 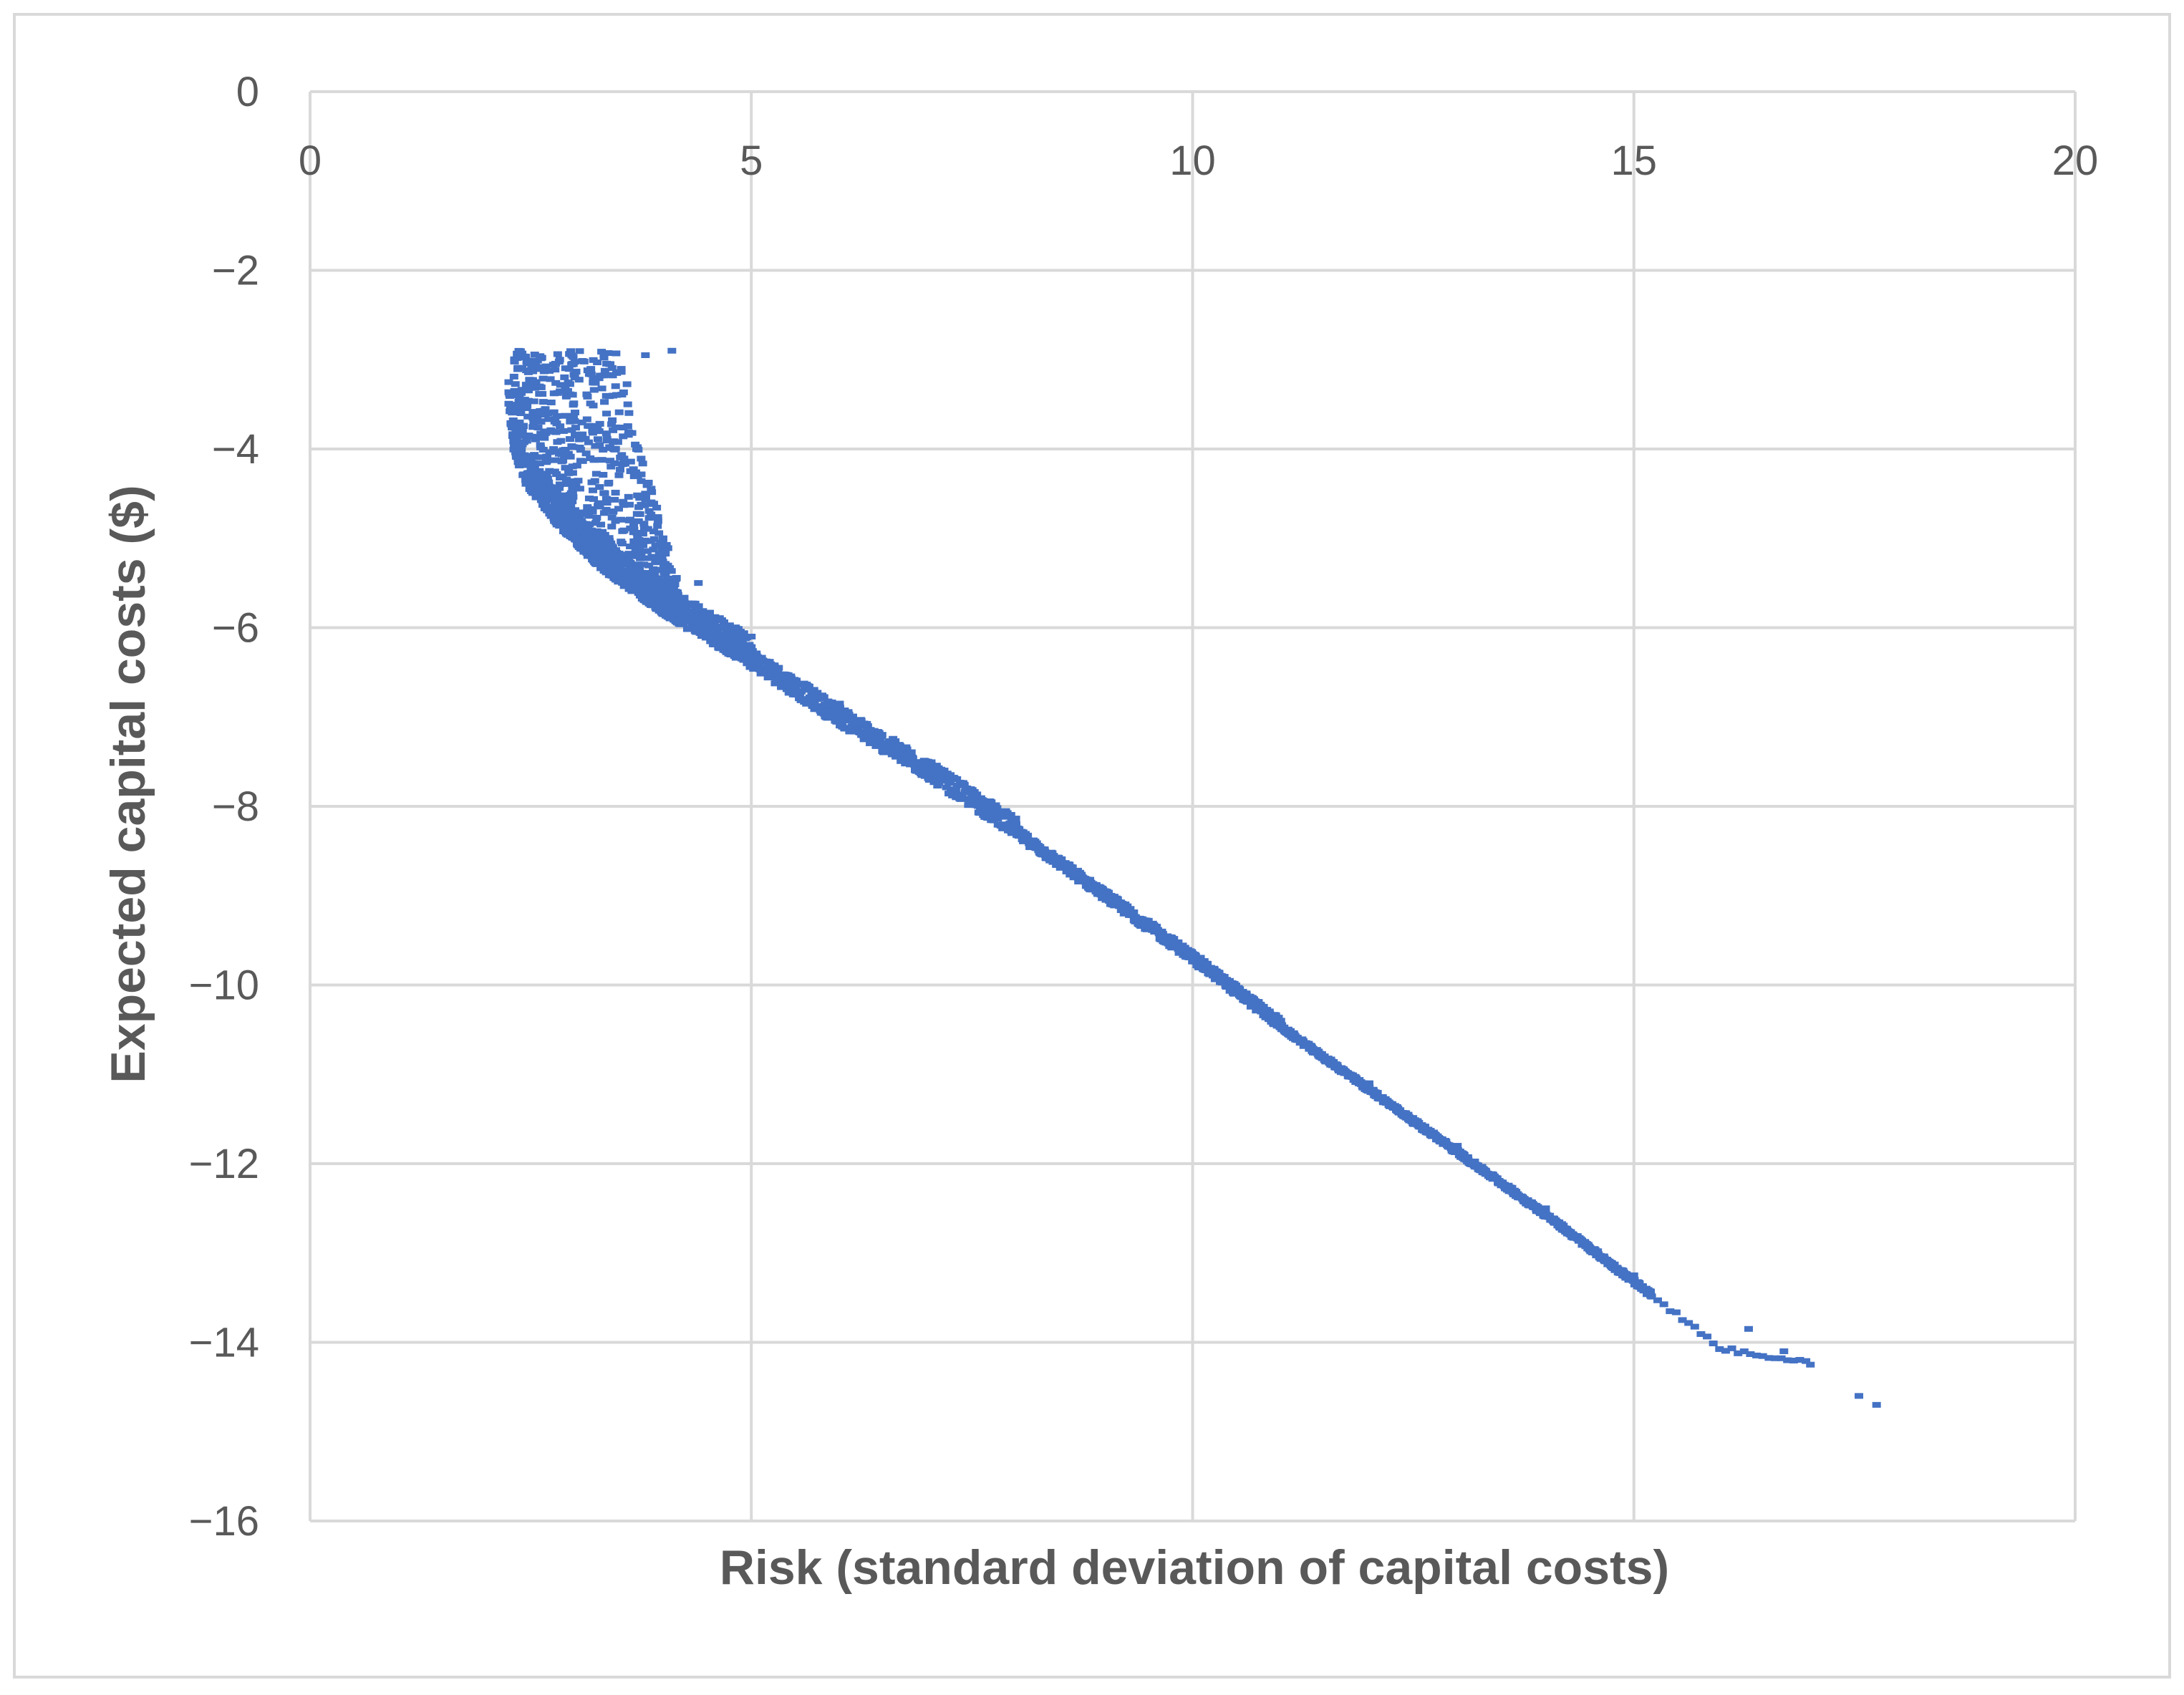 What do you see at coordinates (235, 629) in the screenshot?
I see `y-tick-label: −6` at bounding box center [235, 629].